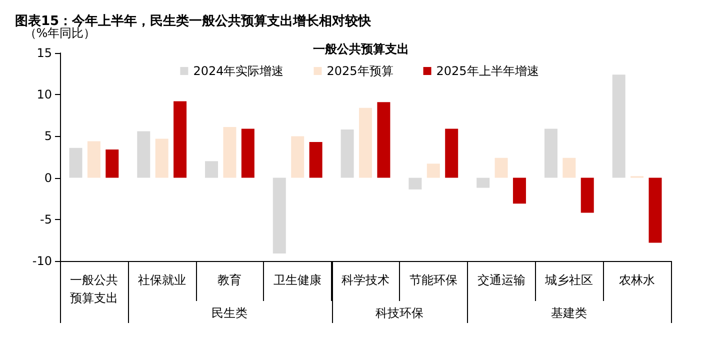 The width and height of the screenshot is (719, 349). What do you see at coordinates (94, 289) in the screenshot?
I see `x-tick-label: 一般公共预算支出` at bounding box center [94, 289].